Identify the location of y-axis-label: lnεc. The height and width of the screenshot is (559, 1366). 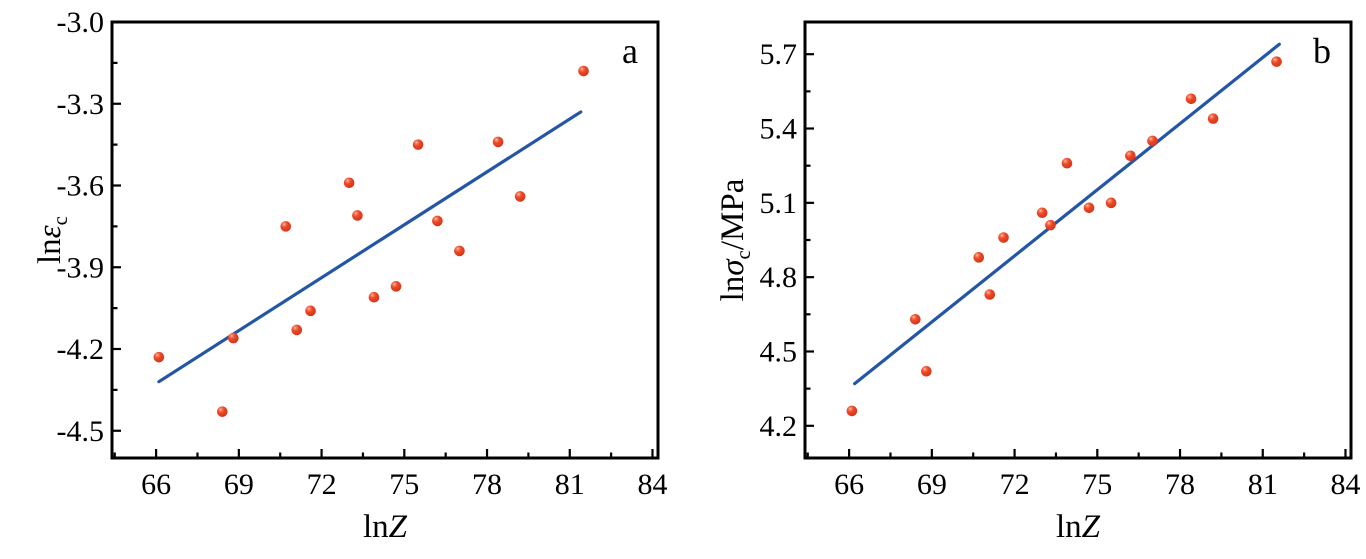
(52, 240).